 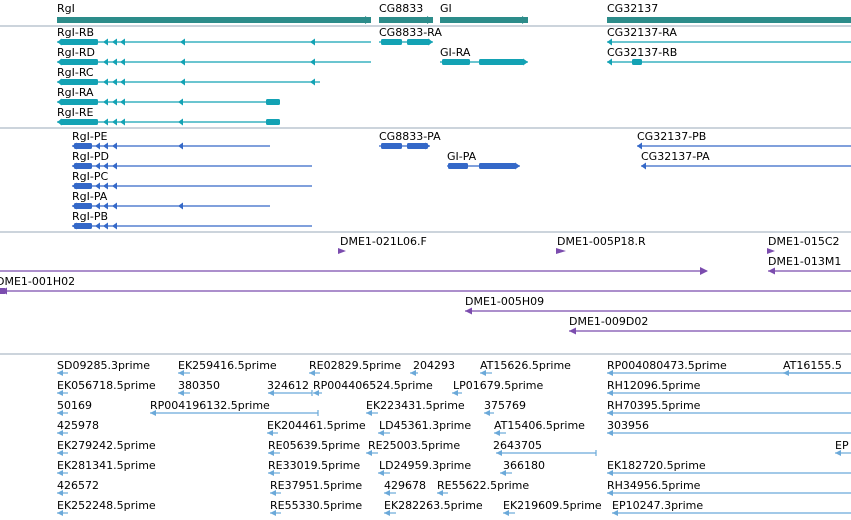 What do you see at coordinates (214, 56) in the screenshot?
I see `transcript-feature: RgI-RD` at bounding box center [214, 56].